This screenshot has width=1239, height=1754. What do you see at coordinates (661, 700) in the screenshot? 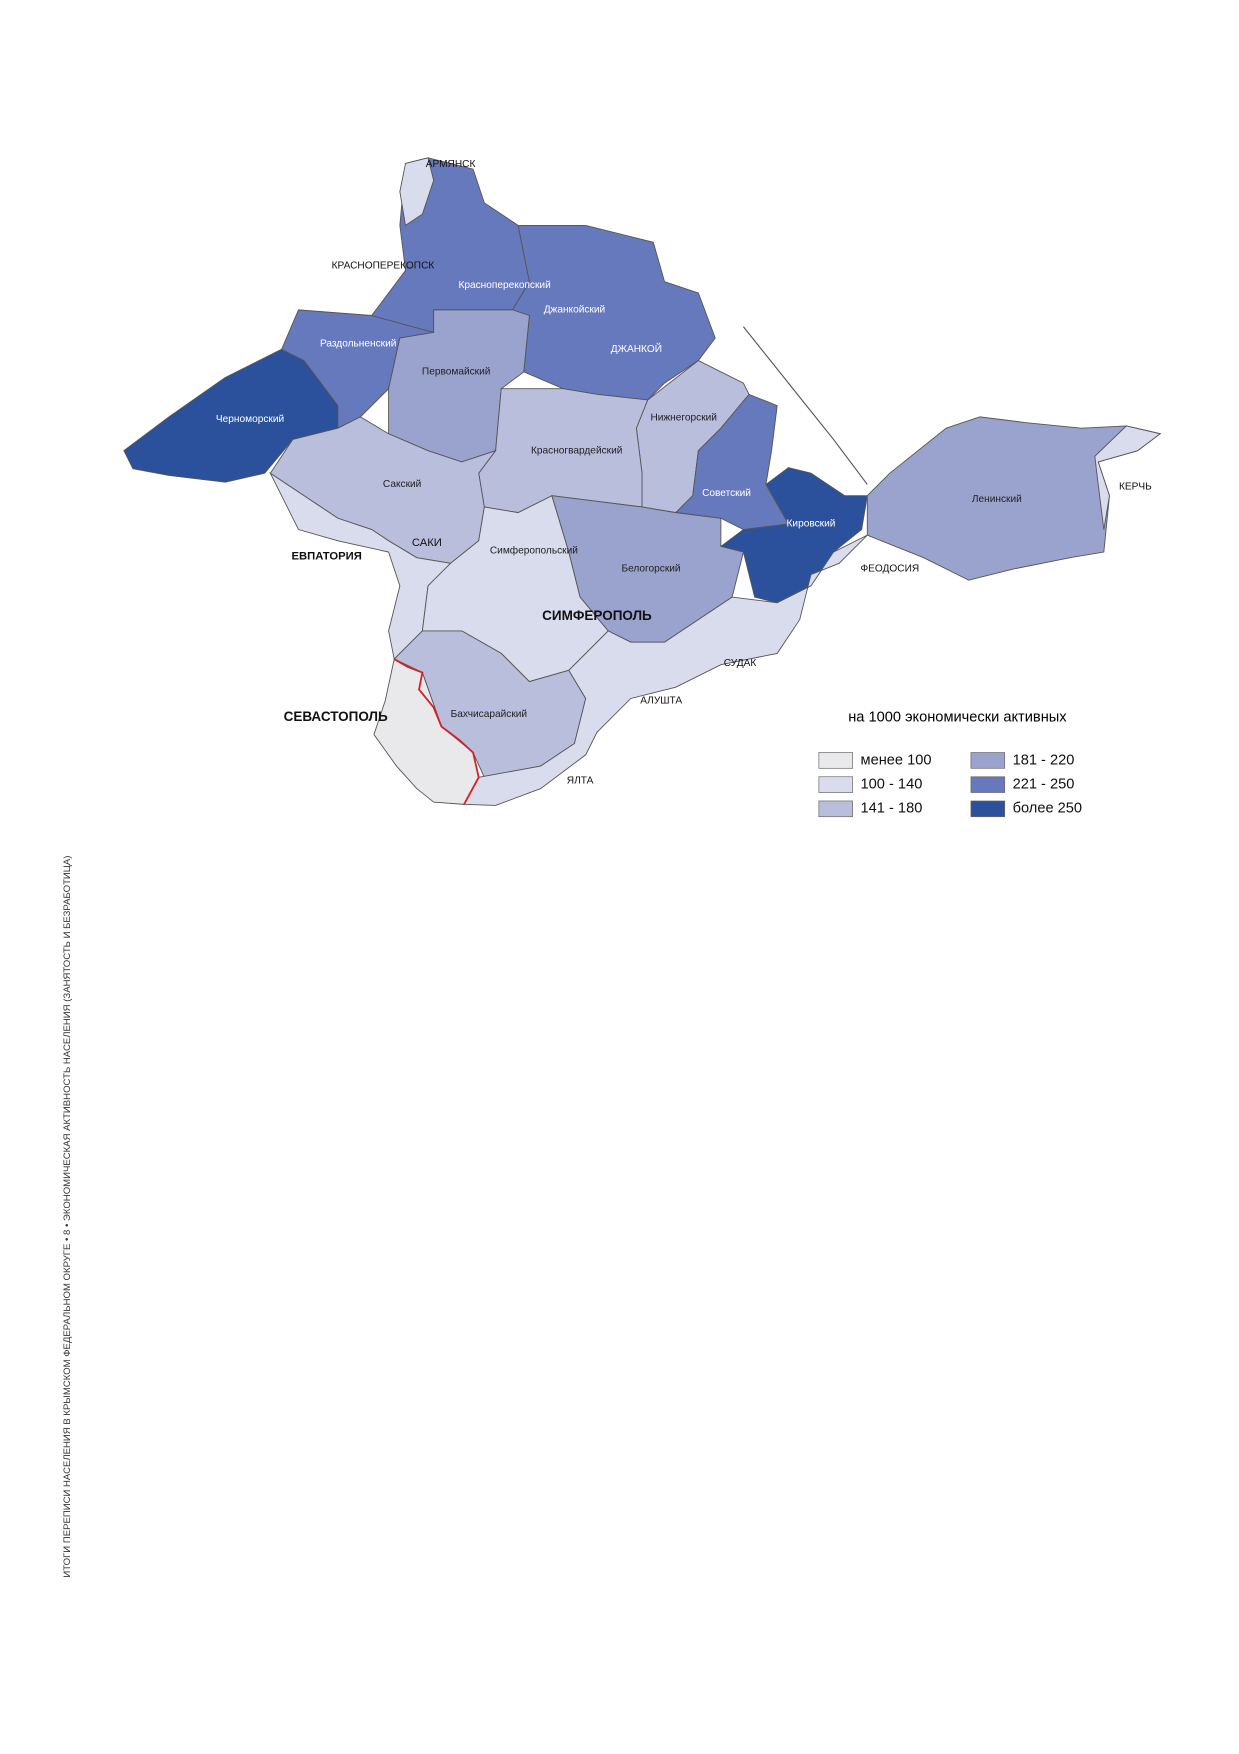
I see `city-label: АЛУШТА` at bounding box center [661, 700].